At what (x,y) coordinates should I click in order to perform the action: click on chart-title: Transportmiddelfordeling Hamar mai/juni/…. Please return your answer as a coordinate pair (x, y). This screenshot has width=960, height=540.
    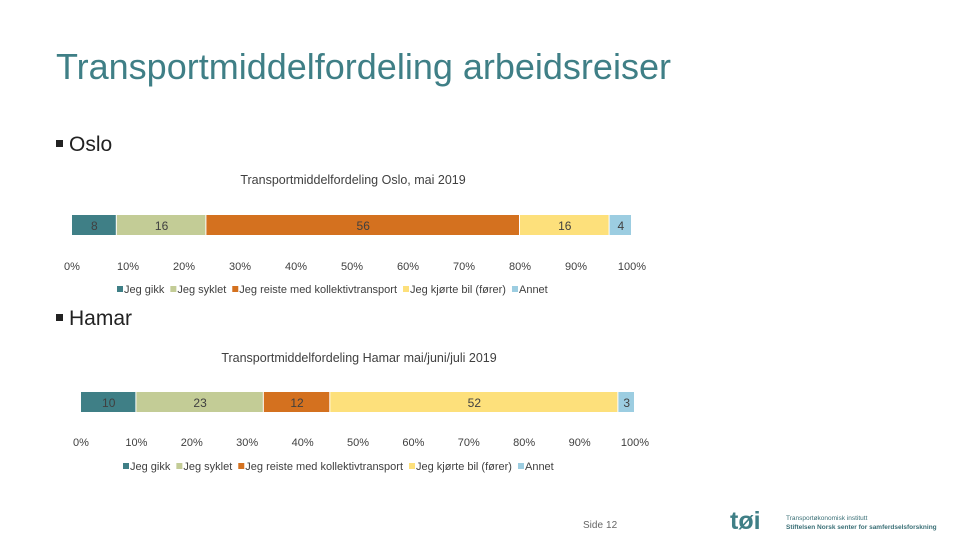
    Looking at the image, I should click on (358, 358).